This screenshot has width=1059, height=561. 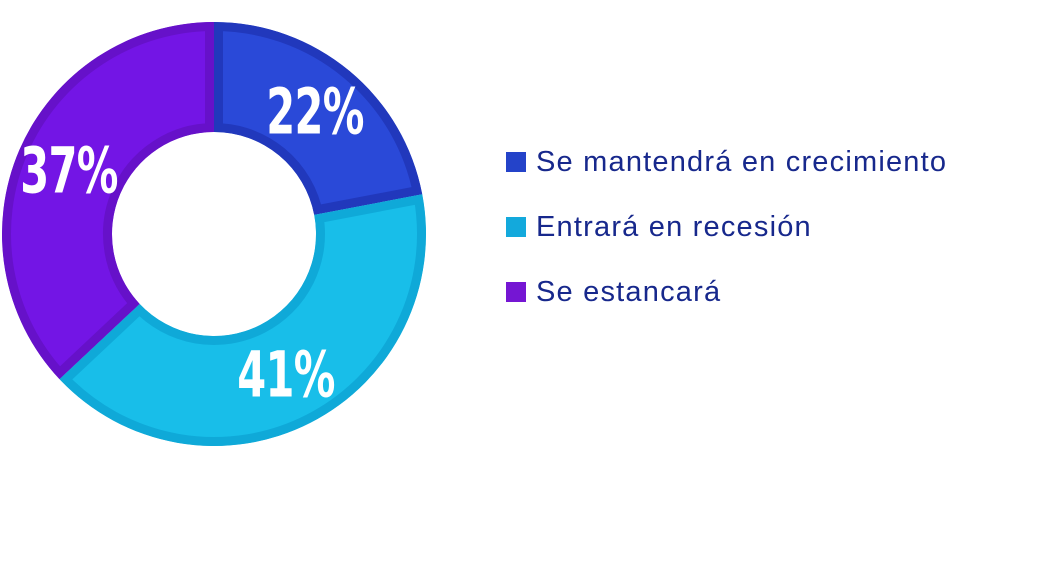 I want to click on legend-label: Entrará en recesión, so click(x=674, y=227).